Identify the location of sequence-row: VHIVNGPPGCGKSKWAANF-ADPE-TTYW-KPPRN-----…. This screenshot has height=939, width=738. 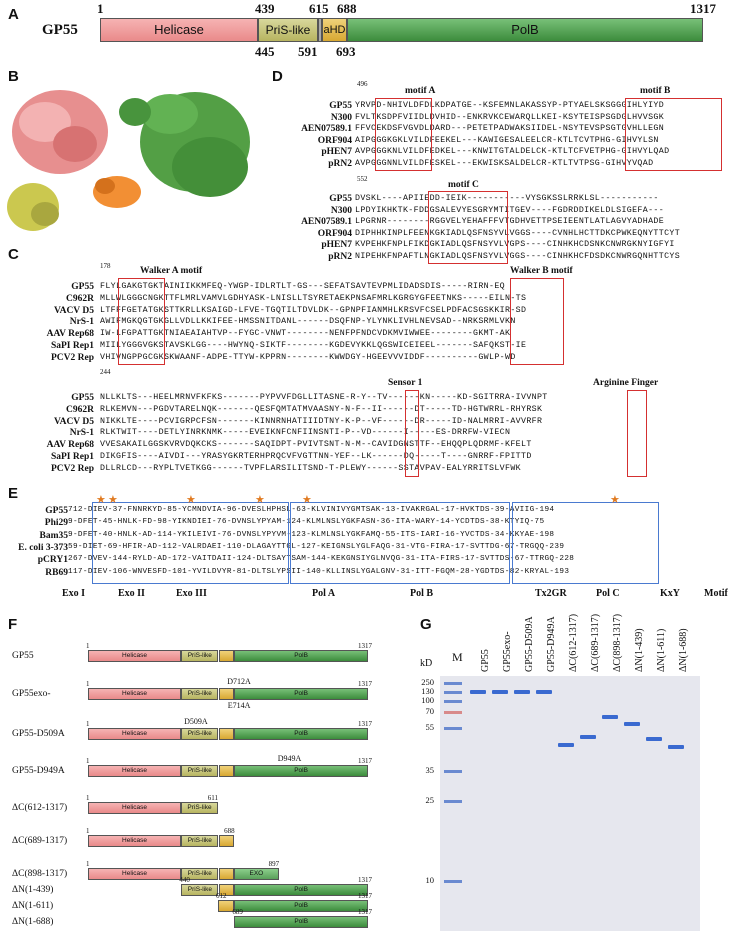
(308, 357).